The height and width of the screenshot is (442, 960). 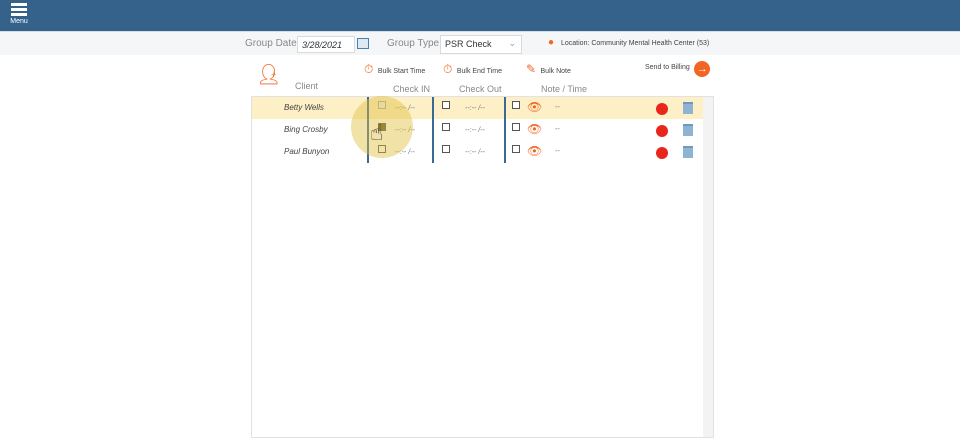 I want to click on client-name: Bing Crosby, so click(x=306, y=129).